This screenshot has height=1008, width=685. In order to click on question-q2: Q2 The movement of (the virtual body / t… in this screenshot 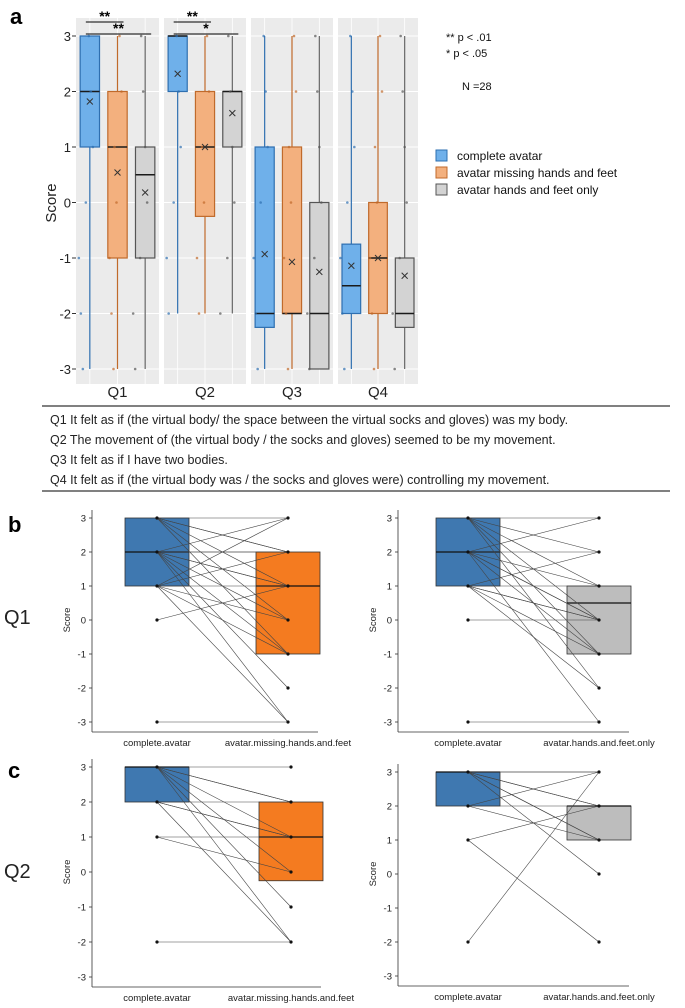, I will do `click(303, 440)`.